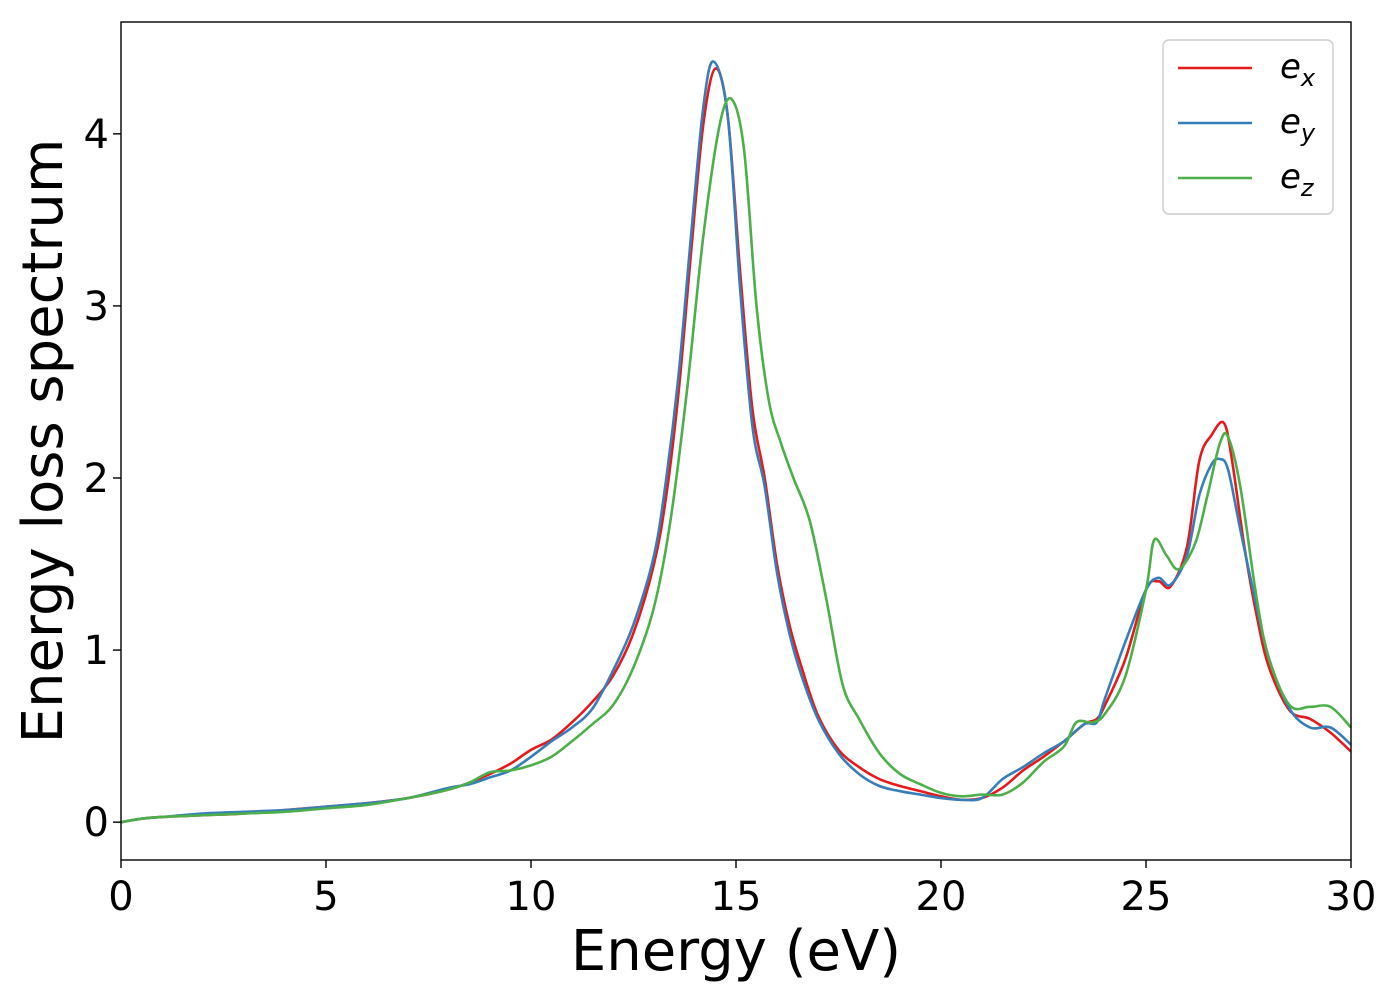 The height and width of the screenshot is (1000, 1400). I want to click on y-tick-label: 0, so click(96, 823).